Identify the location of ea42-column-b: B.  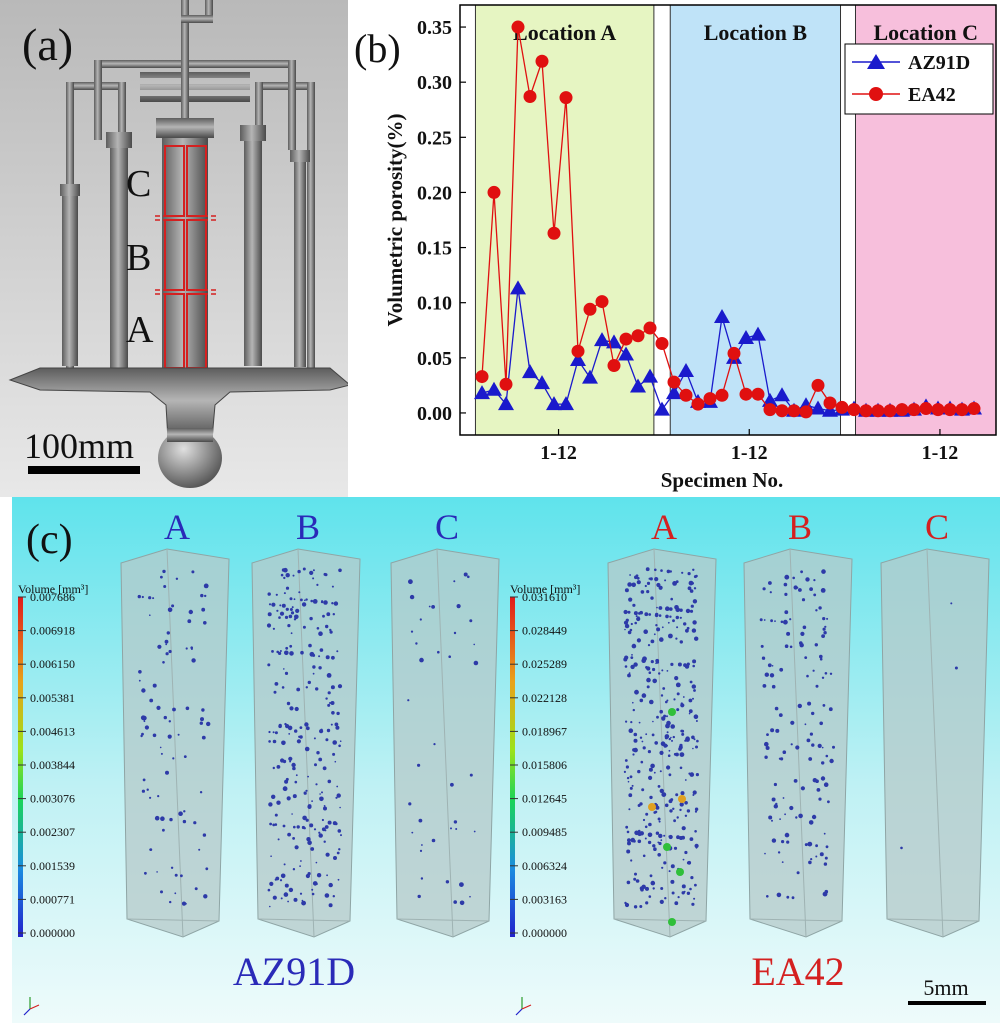
(800, 527).